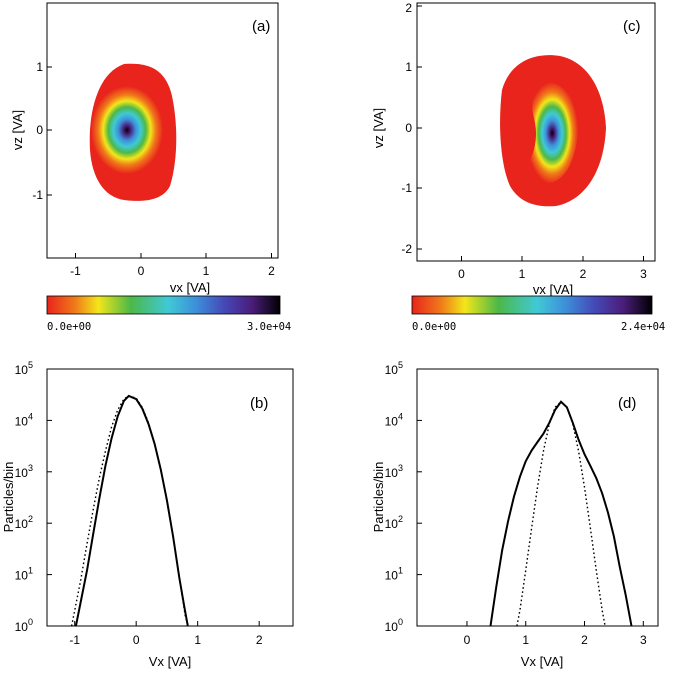 The width and height of the screenshot is (685, 674). Describe the element at coordinates (632, 26) in the screenshot. I see `panel-label-c: (c)` at that location.